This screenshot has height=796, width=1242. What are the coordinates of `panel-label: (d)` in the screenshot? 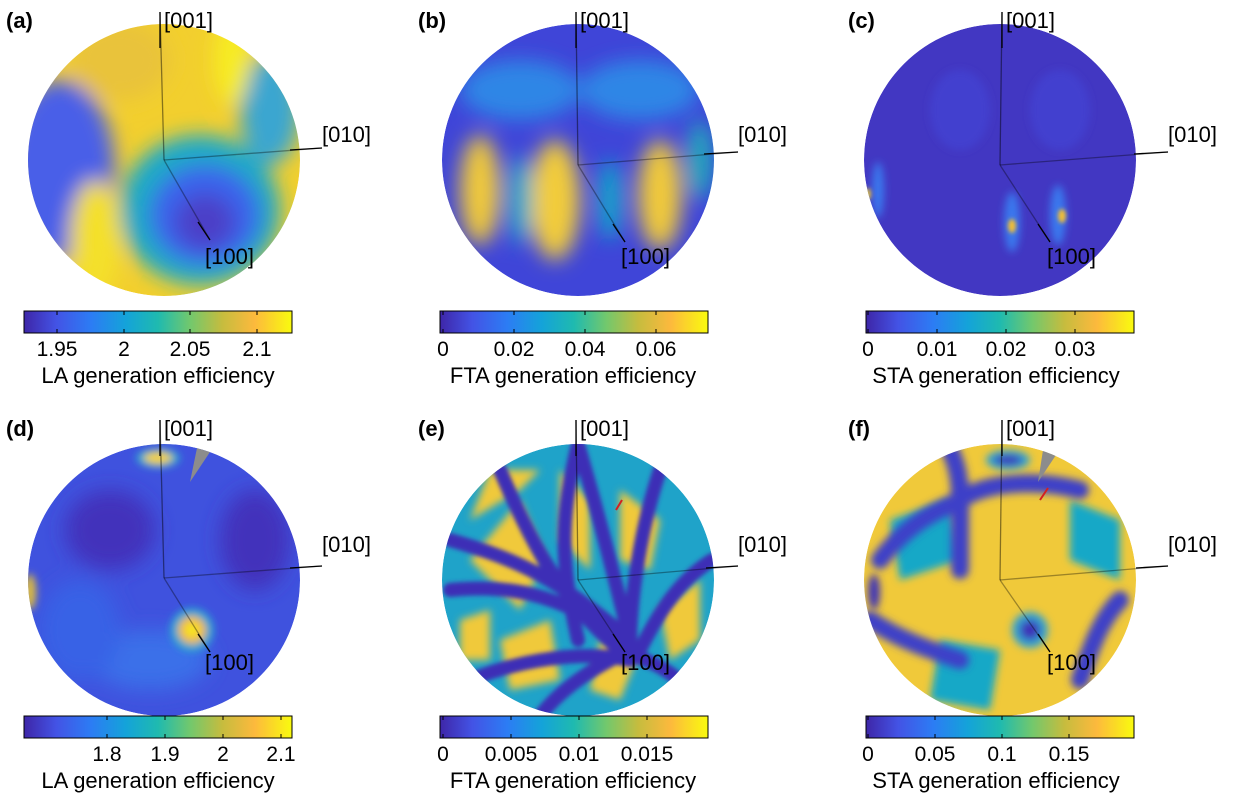 It's located at (20, 428).